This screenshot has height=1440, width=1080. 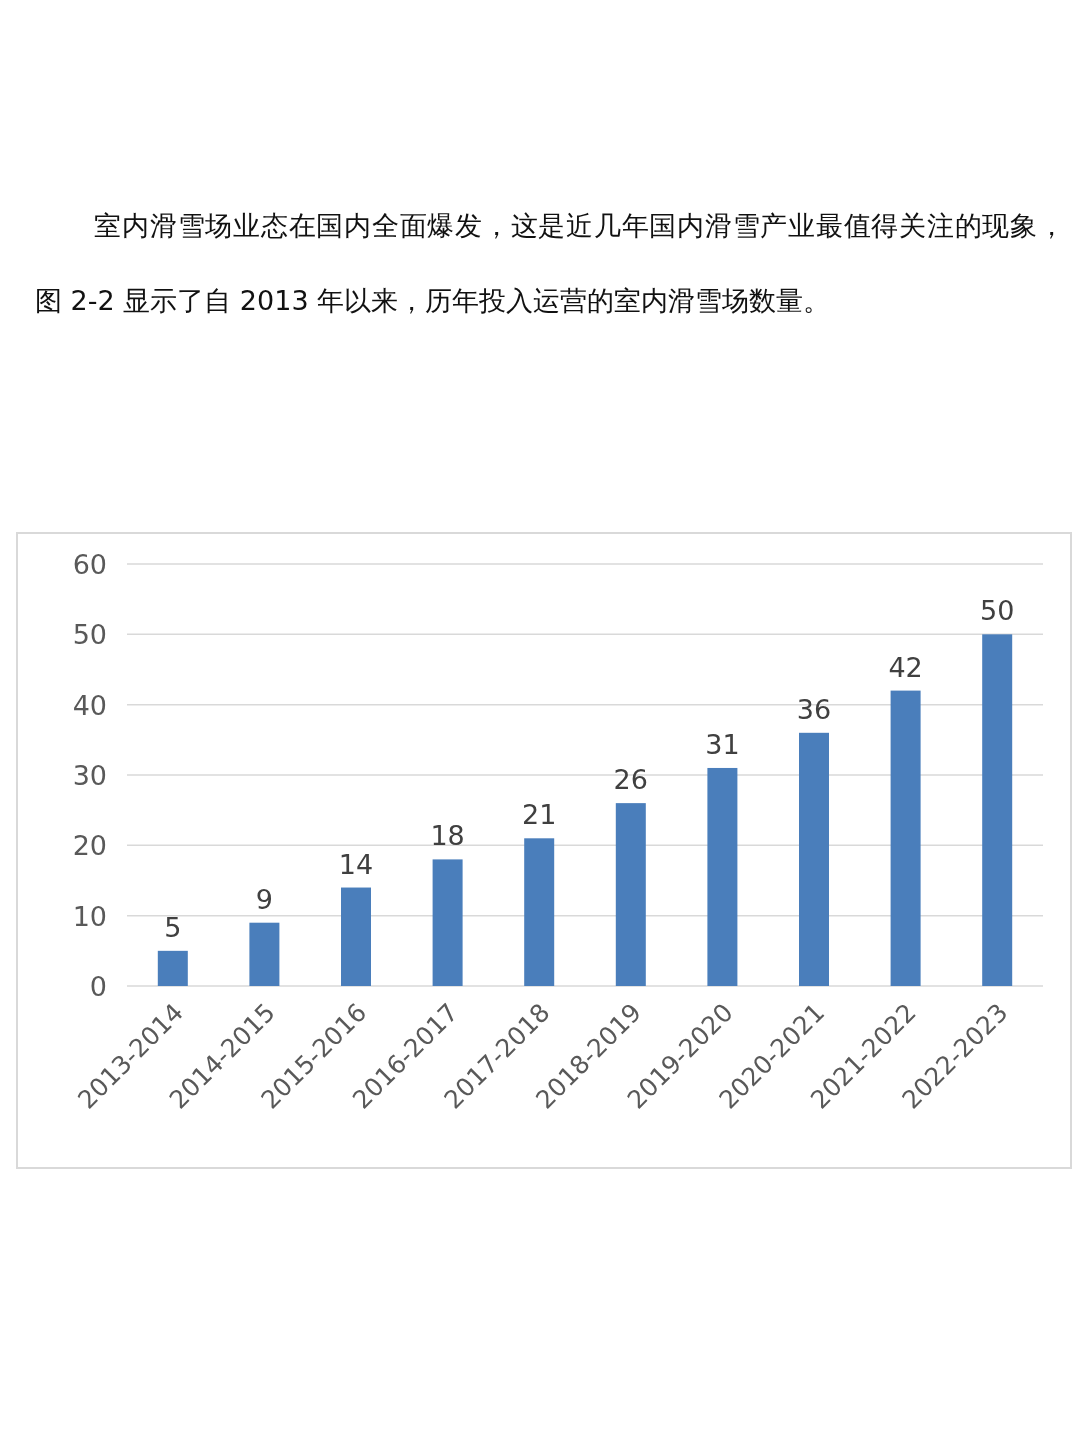 What do you see at coordinates (89, 846) in the screenshot?
I see `y-tick-label: 20` at bounding box center [89, 846].